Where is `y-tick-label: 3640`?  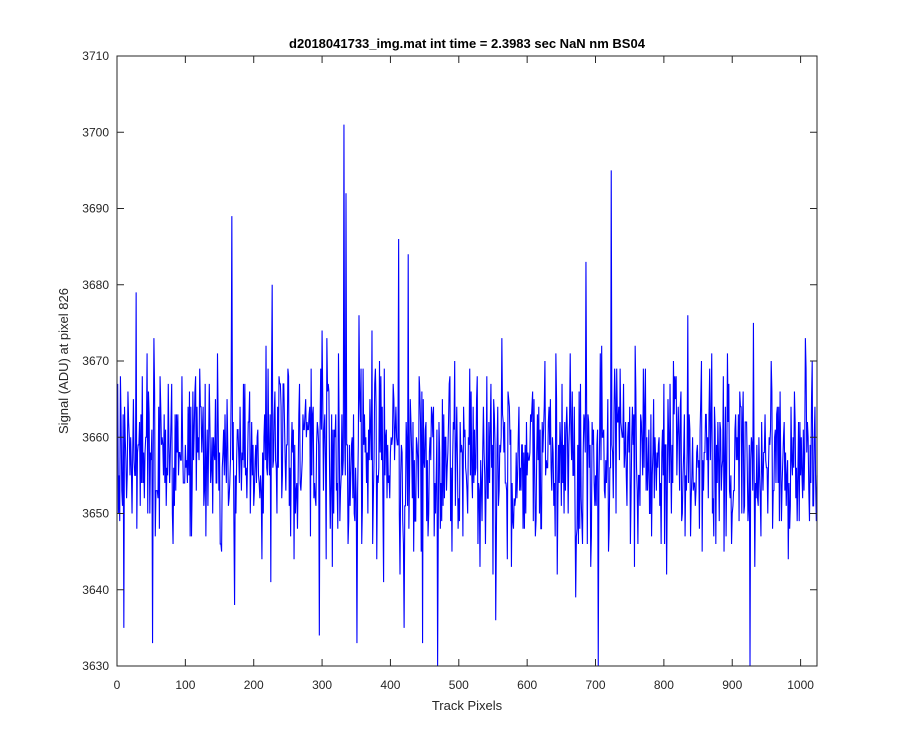
y-tick-label: 3640 is located at coordinates (95, 590).